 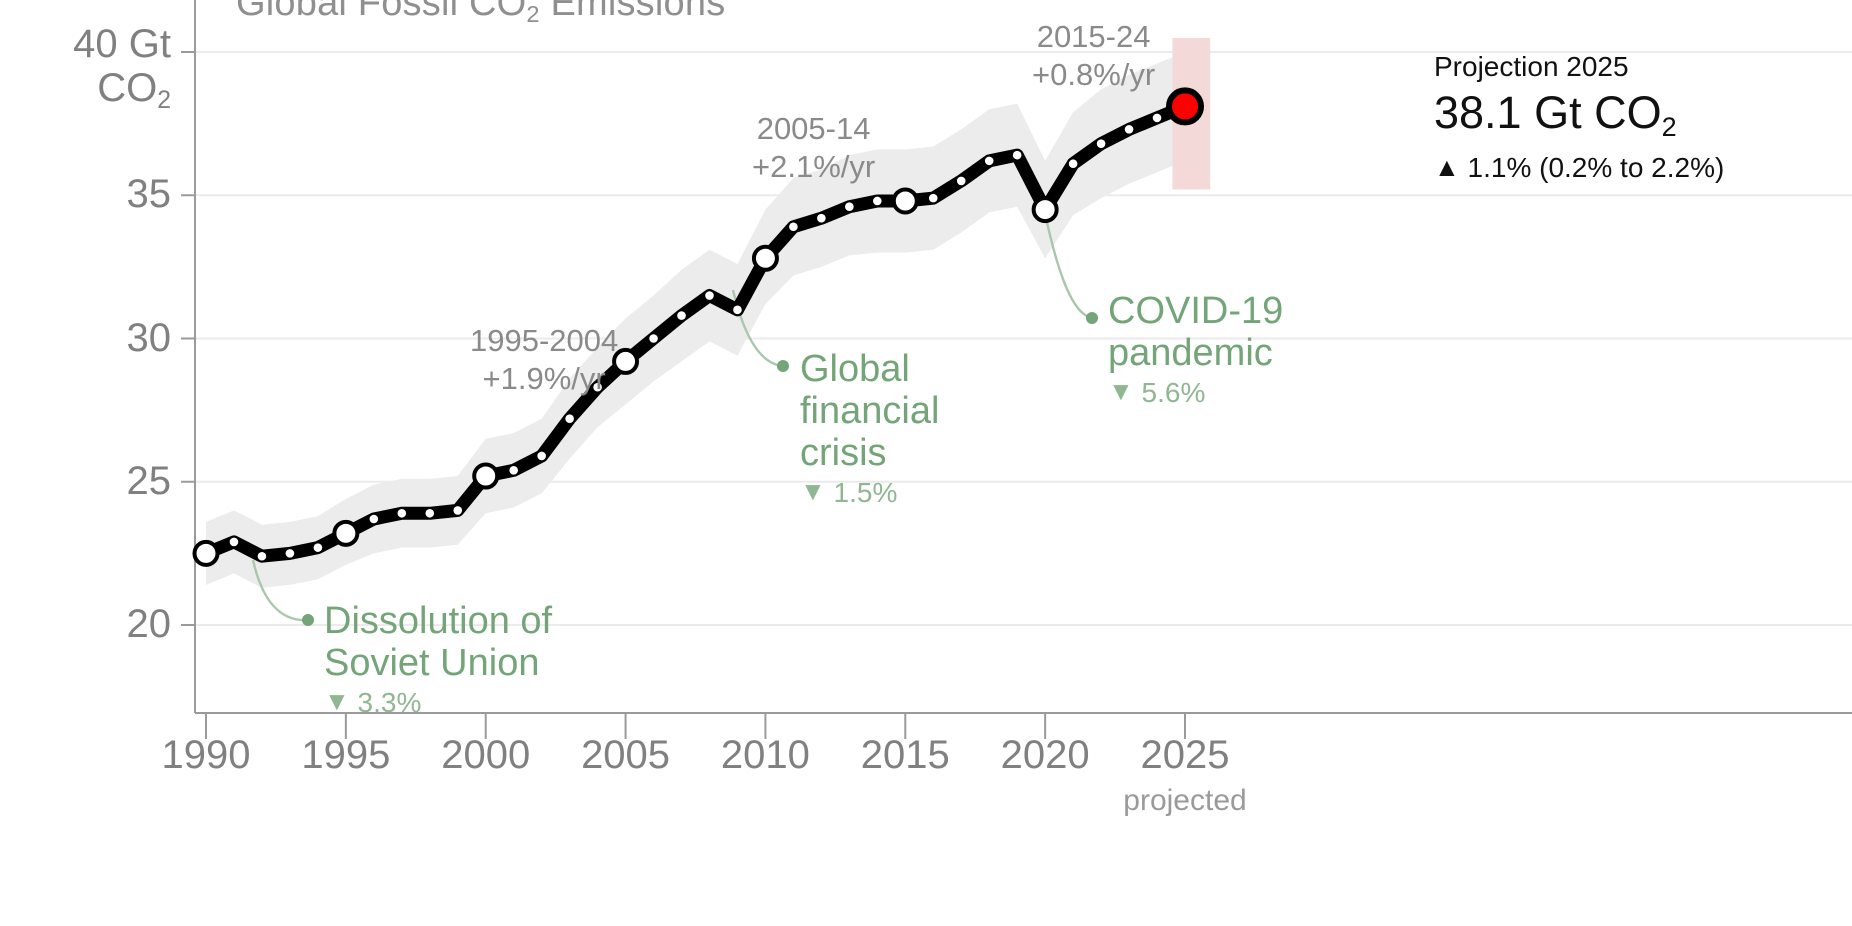 What do you see at coordinates (1447, 167) in the screenshot?
I see `triangle-up-icon: ▲` at bounding box center [1447, 167].